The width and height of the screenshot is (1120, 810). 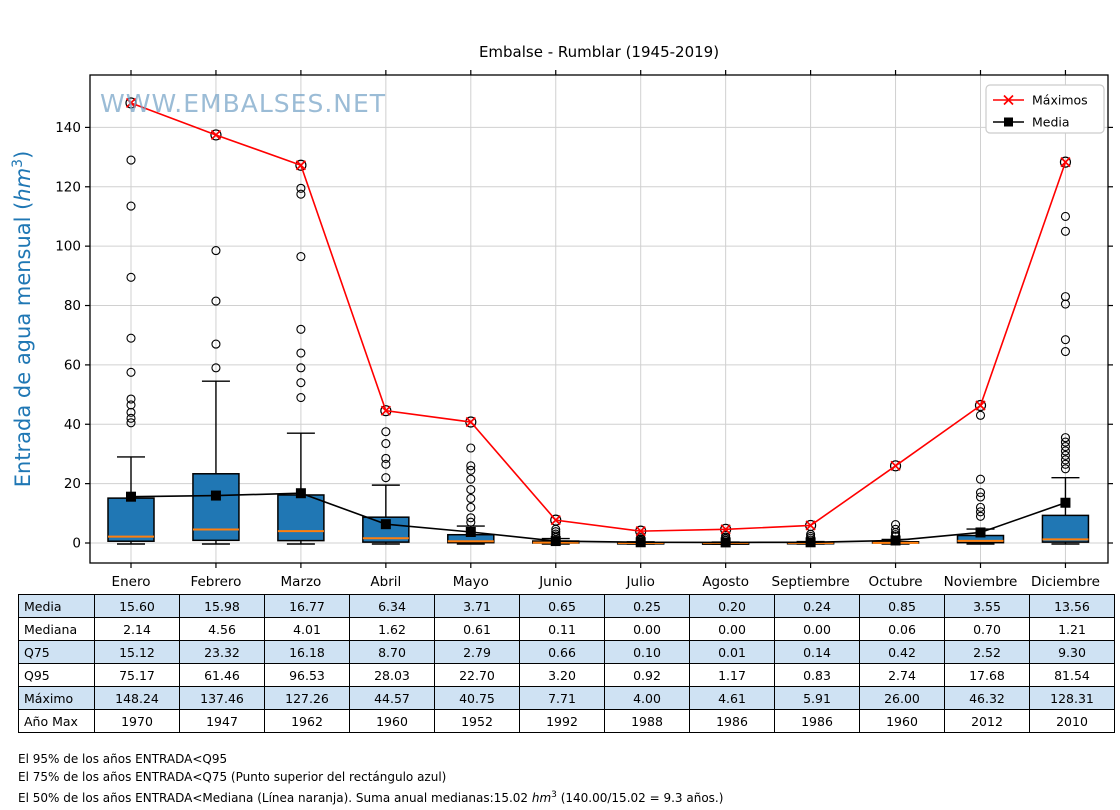 What do you see at coordinates (477, 721) in the screenshot?
I see `table-cell: 1952` at bounding box center [477, 721].